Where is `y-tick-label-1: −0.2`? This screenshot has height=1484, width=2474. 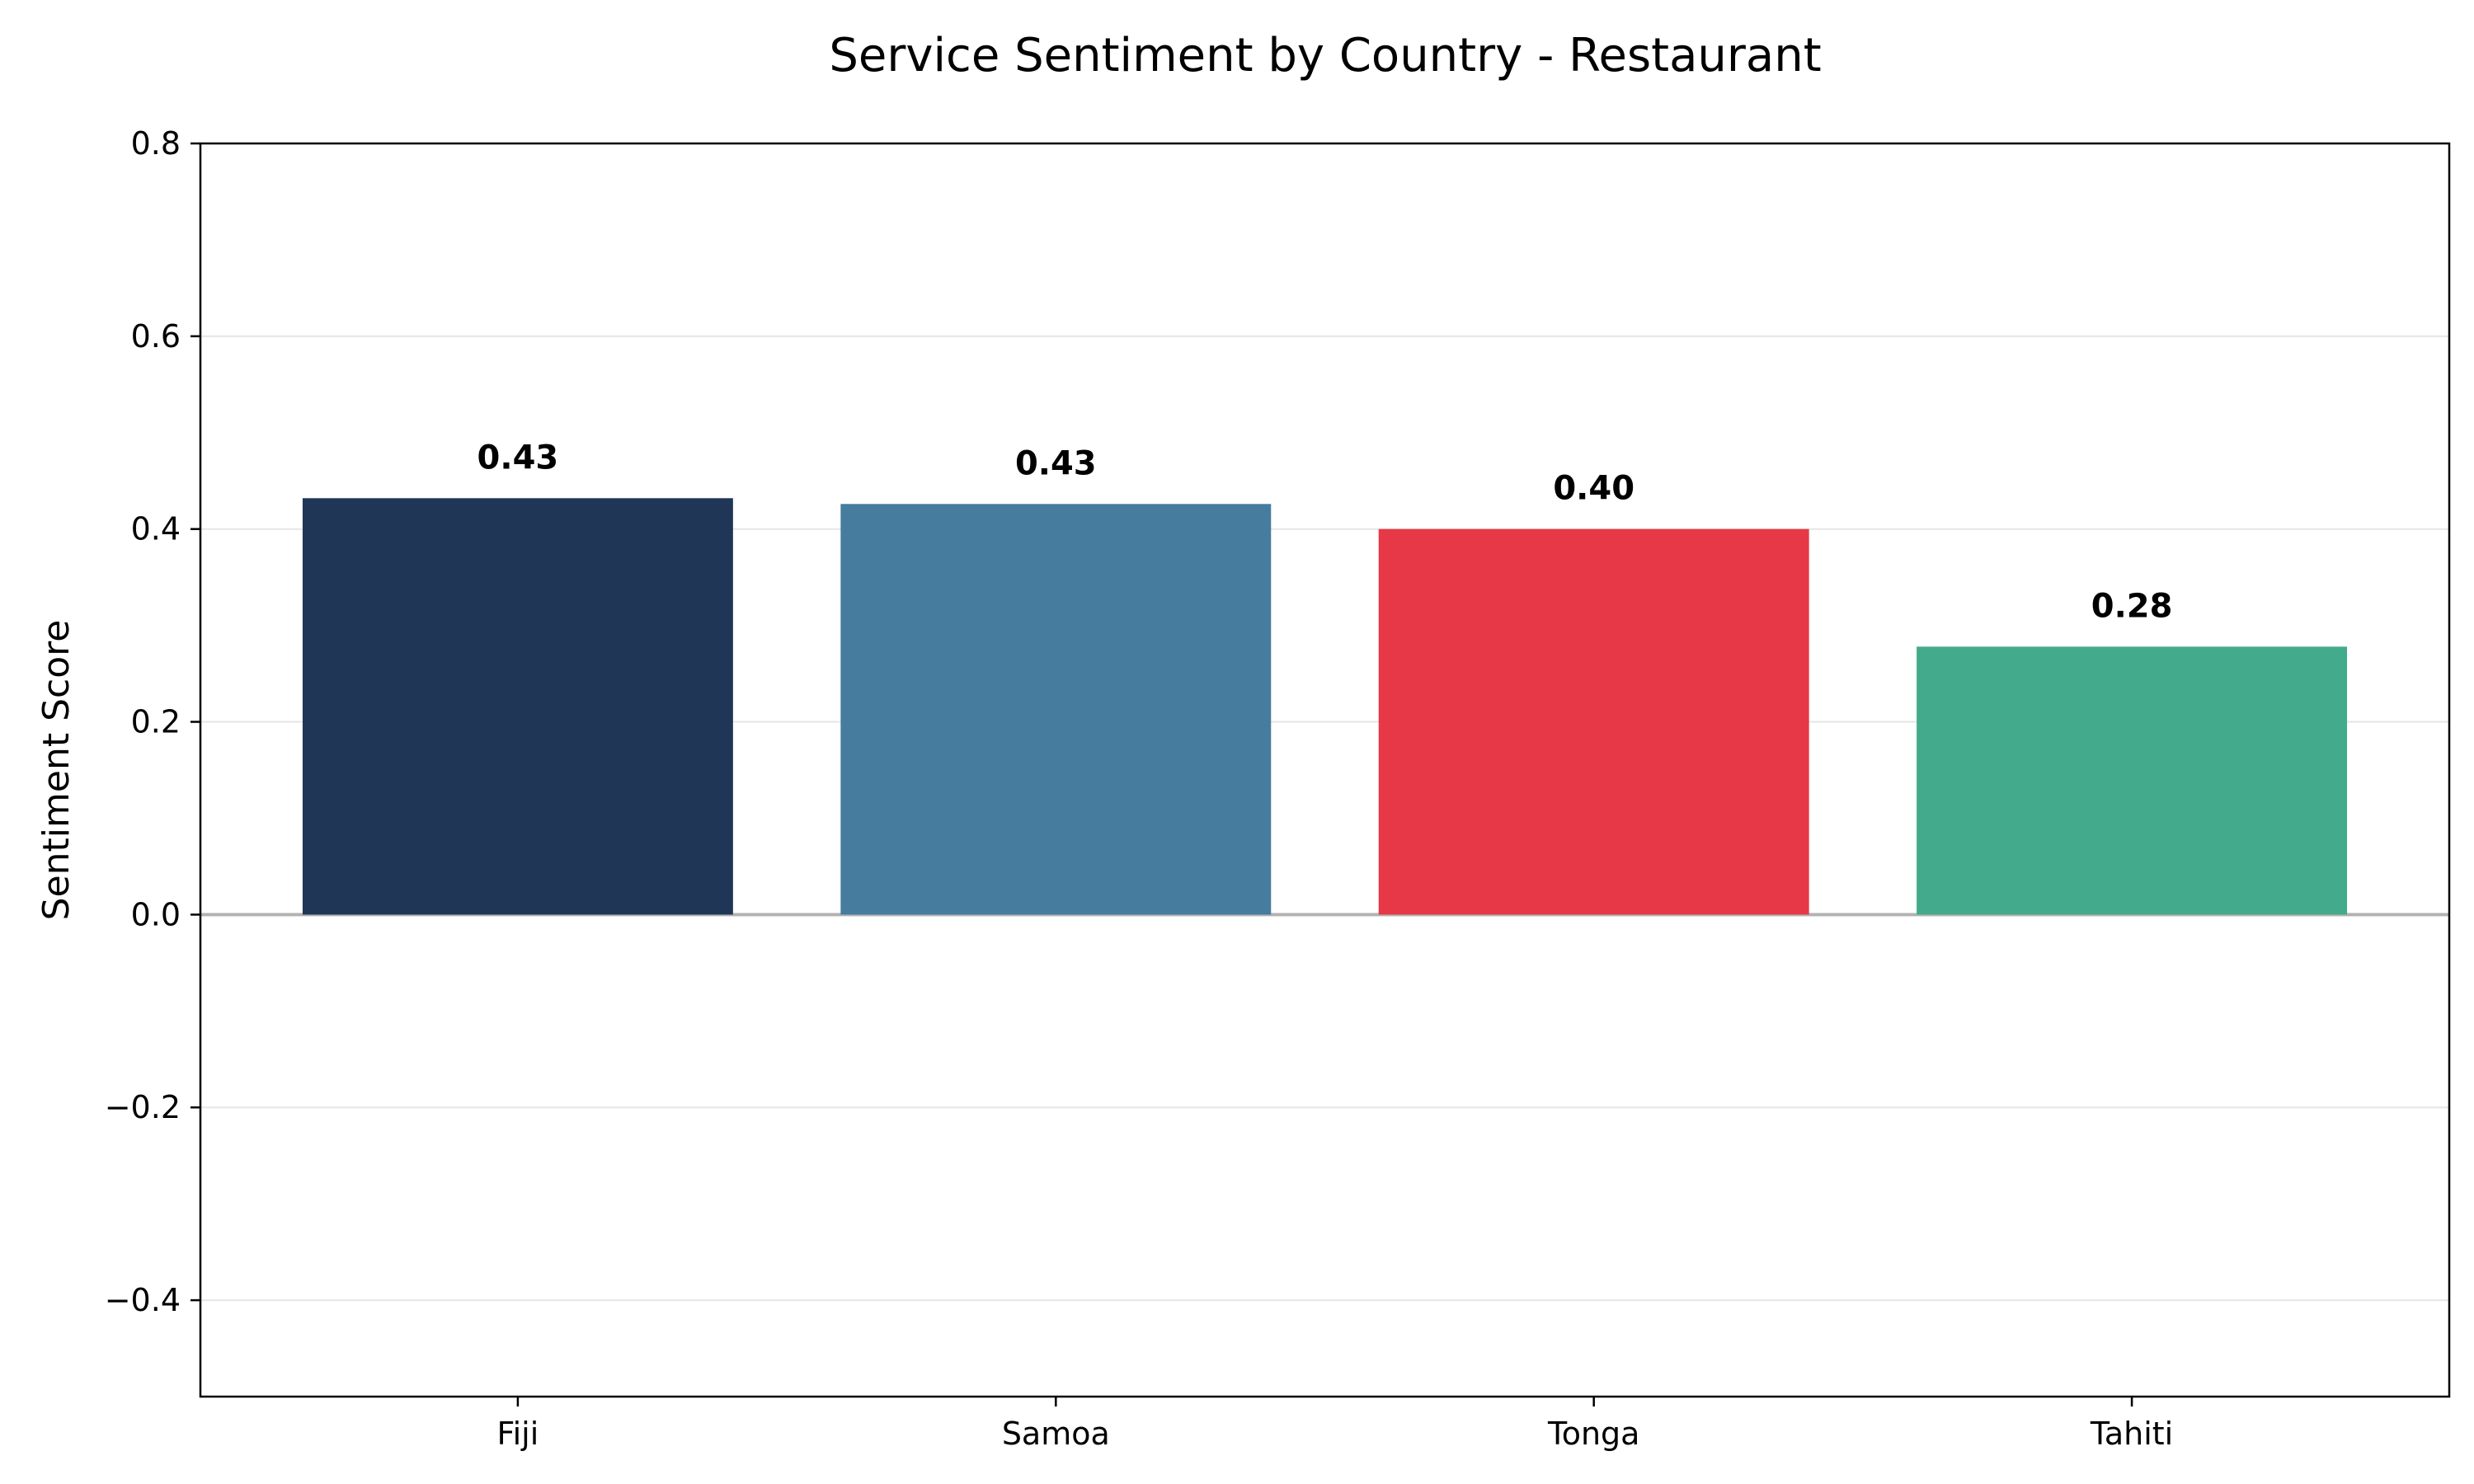 y-tick-label-1: −0.2 is located at coordinates (143, 1107).